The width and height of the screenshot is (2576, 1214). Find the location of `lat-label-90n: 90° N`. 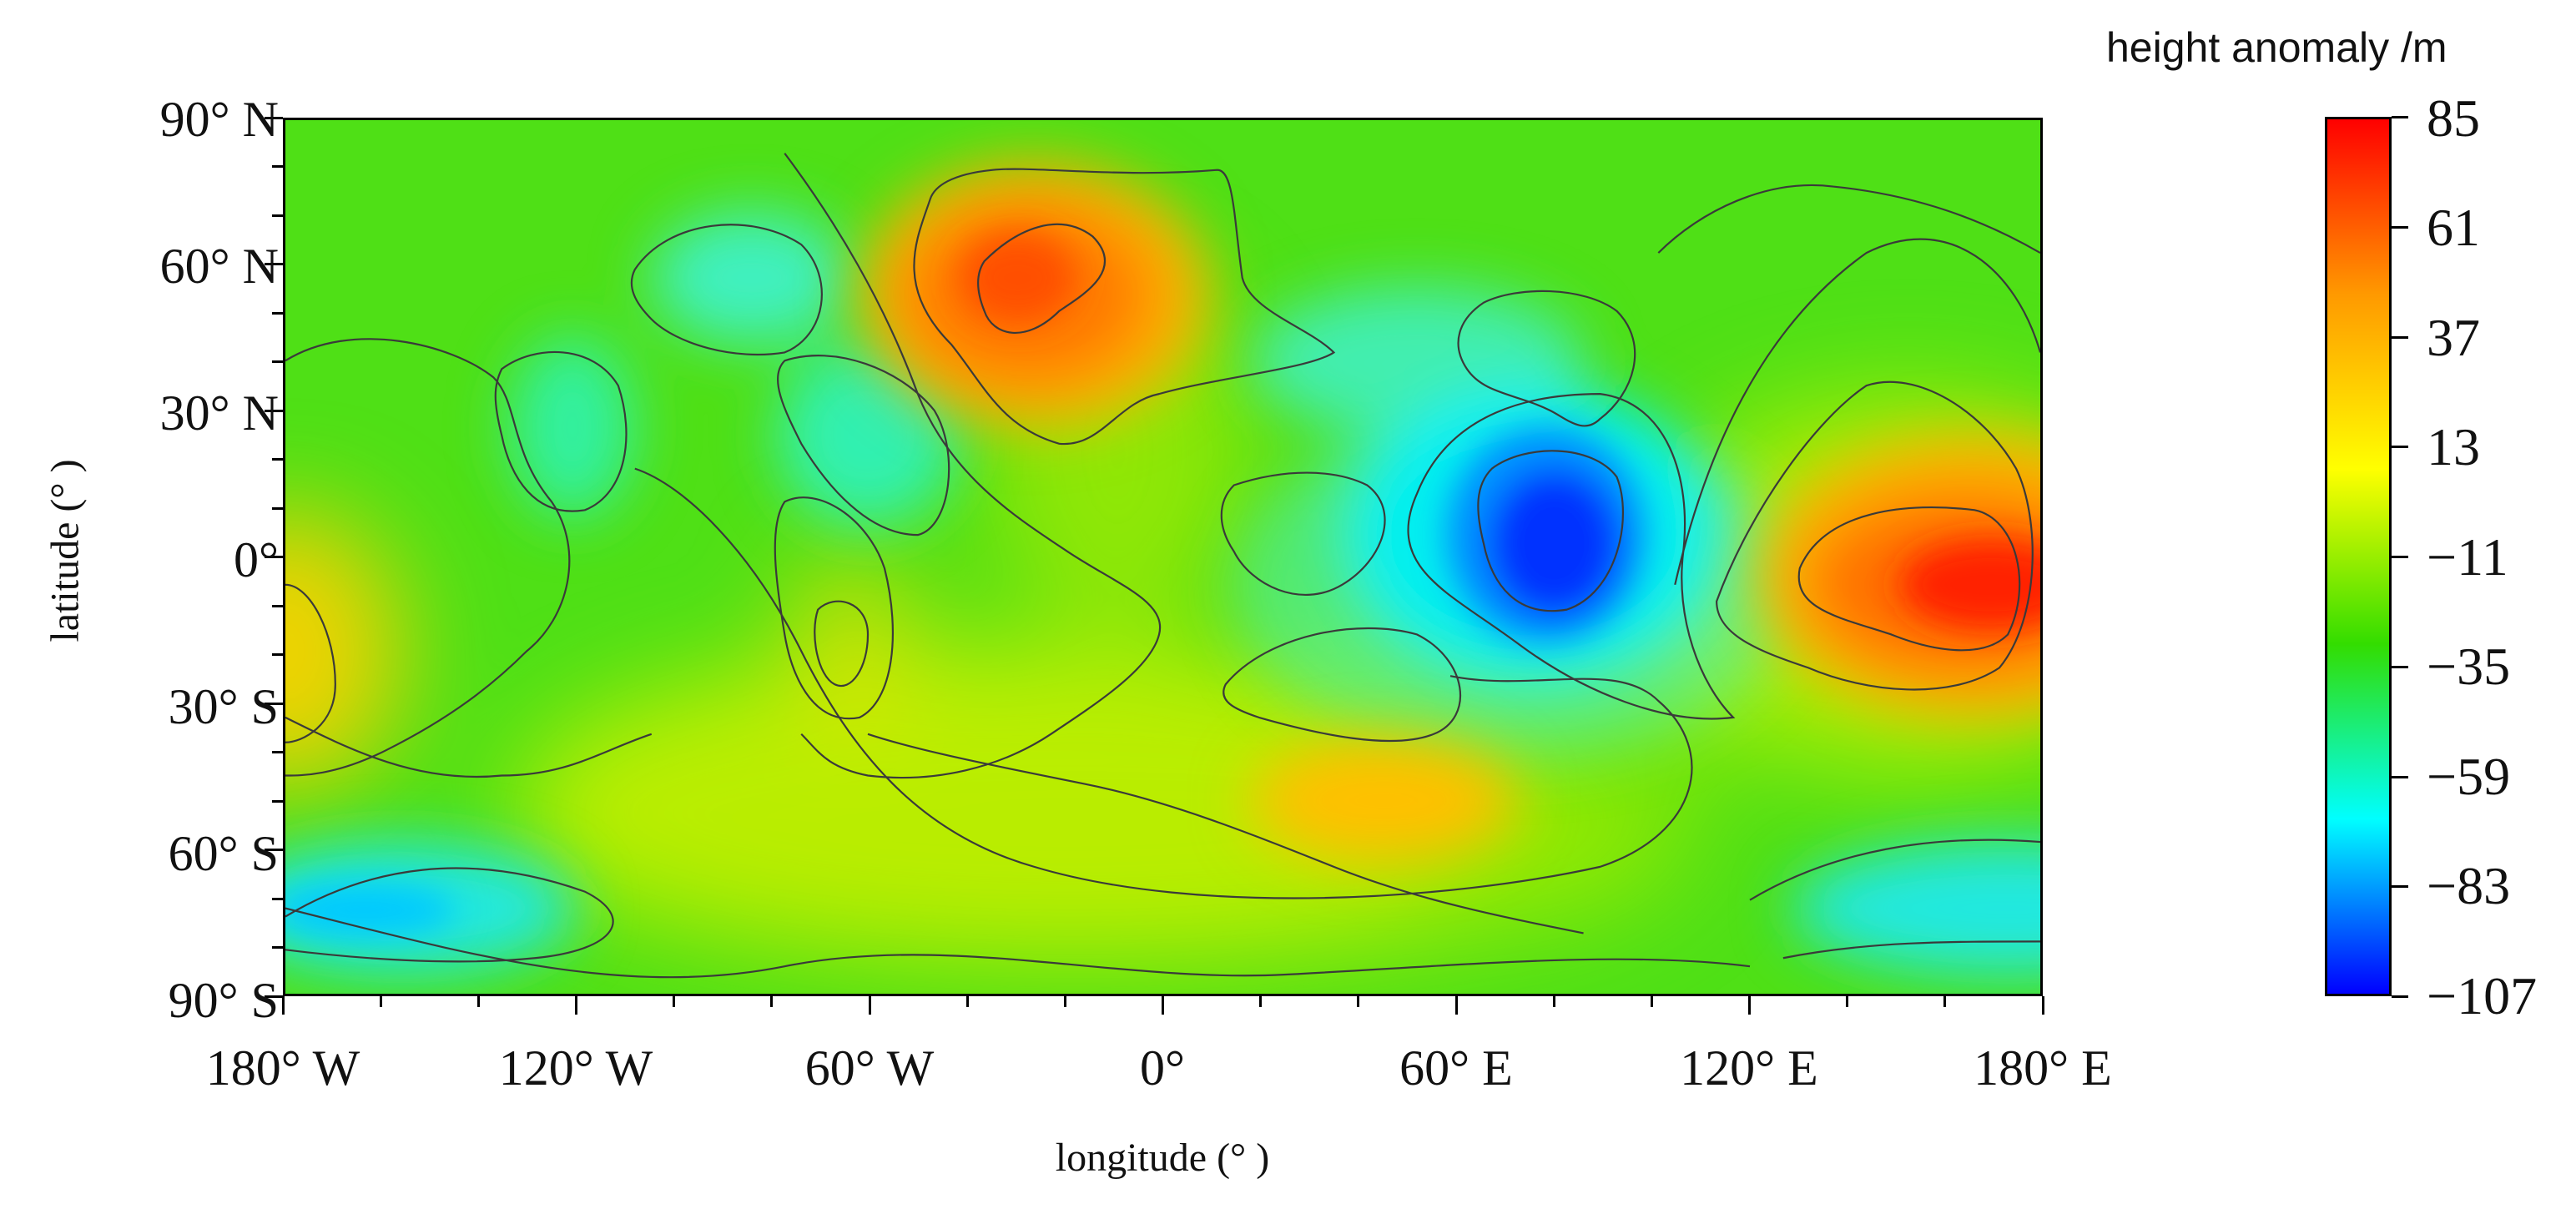

lat-label-90n: 90° N is located at coordinates (219, 119).